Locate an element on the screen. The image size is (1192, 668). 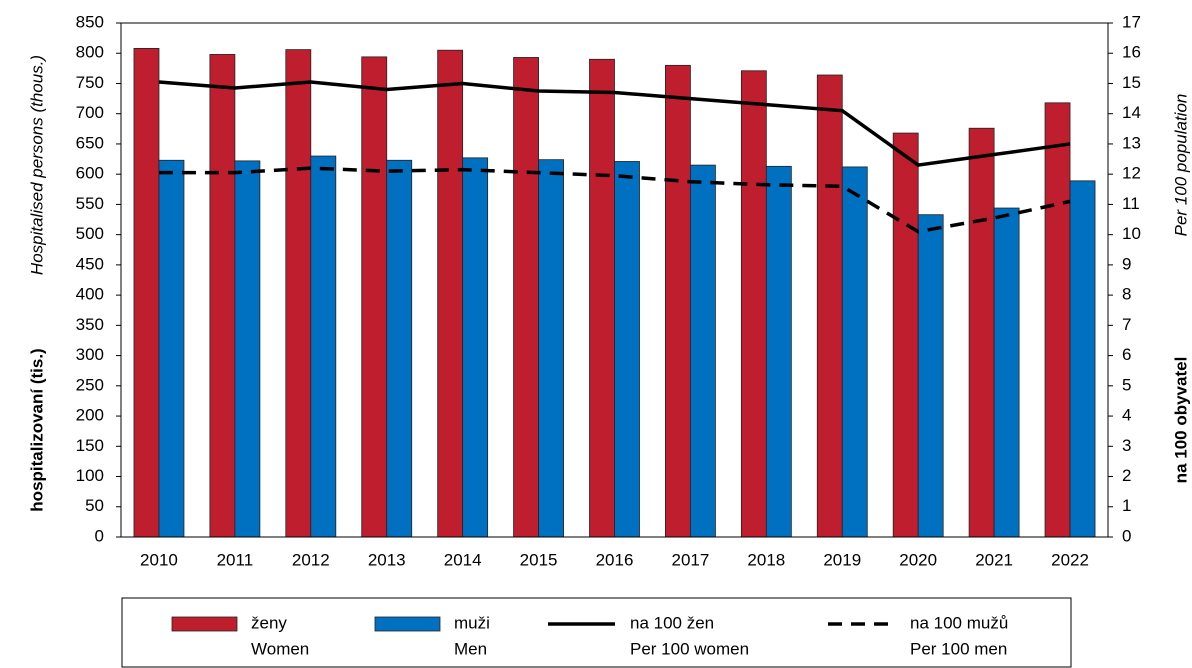
y-tick-label: 100 is located at coordinates (90, 475).